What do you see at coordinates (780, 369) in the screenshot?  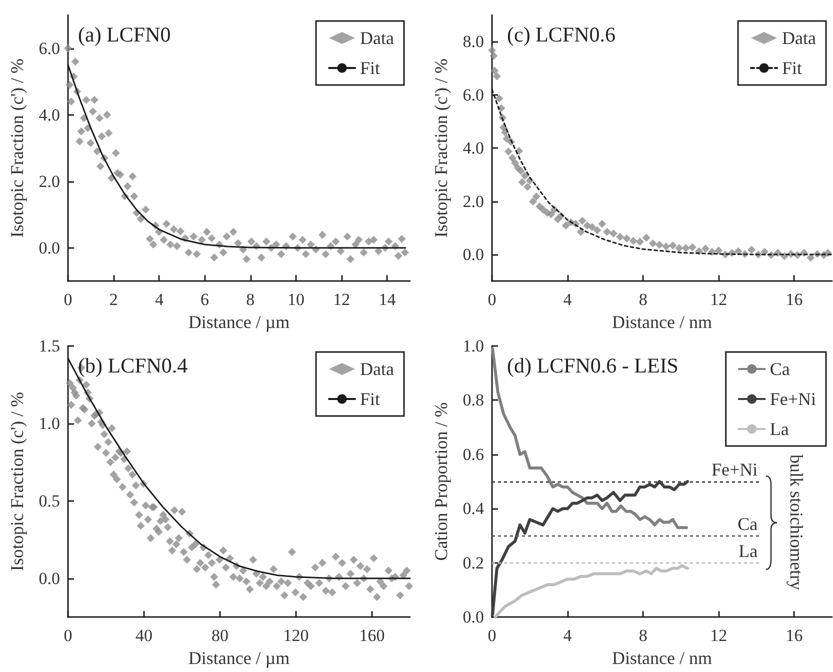 I see `legend-label: Ca` at bounding box center [780, 369].